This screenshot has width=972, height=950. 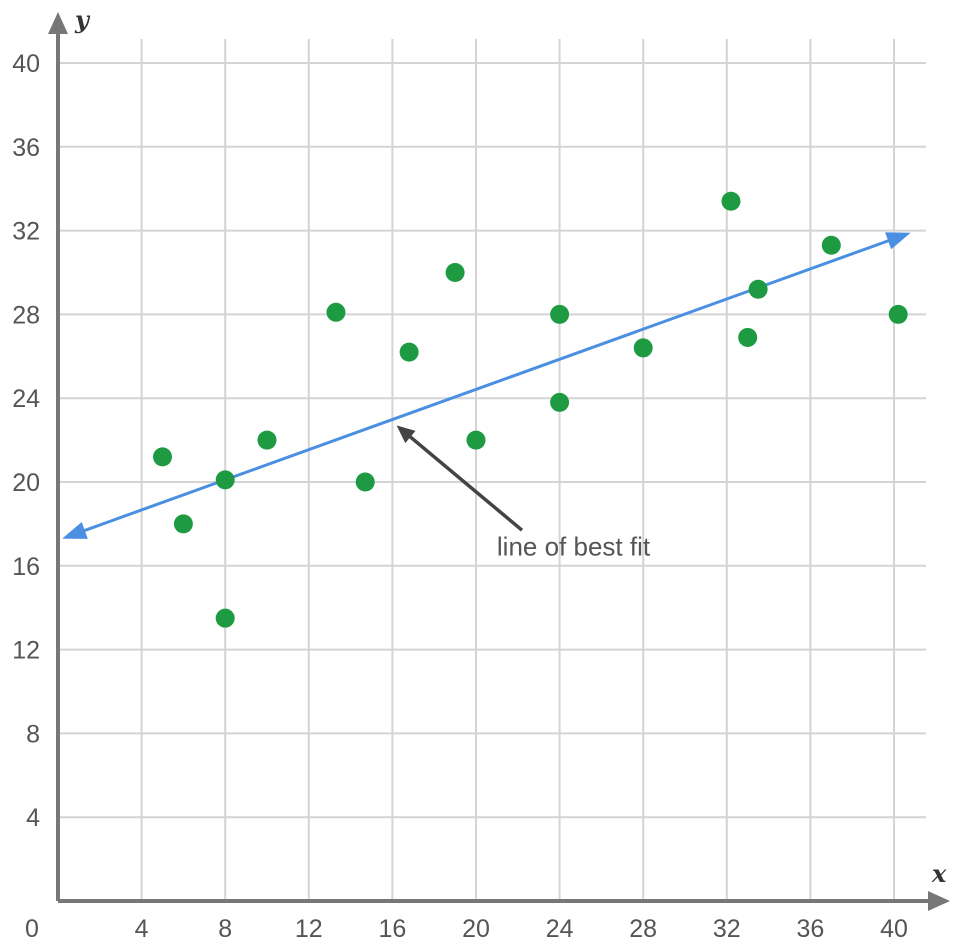 What do you see at coordinates (643, 929) in the screenshot?
I see `x-tick-label-28: 28` at bounding box center [643, 929].